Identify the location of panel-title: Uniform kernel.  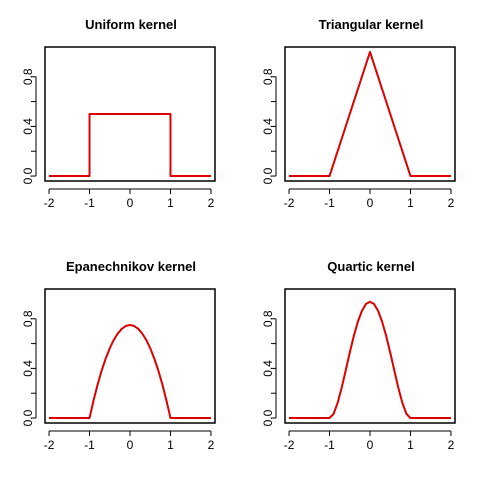
(131, 24).